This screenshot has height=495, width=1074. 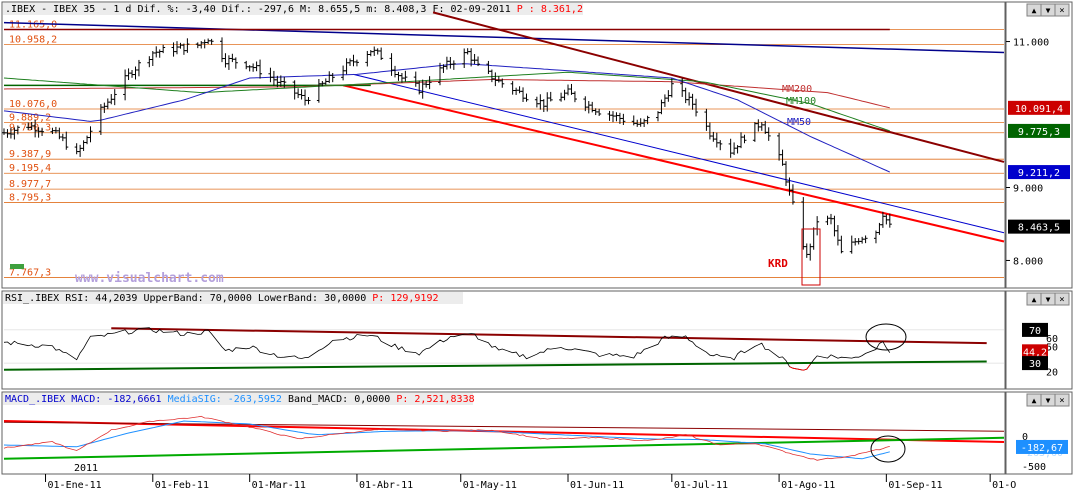 What do you see at coordinates (86, 399) in the screenshot?
I see `macd-header-prefix: MACD_.IBEX MACD: -182,6661` at bounding box center [86, 399].